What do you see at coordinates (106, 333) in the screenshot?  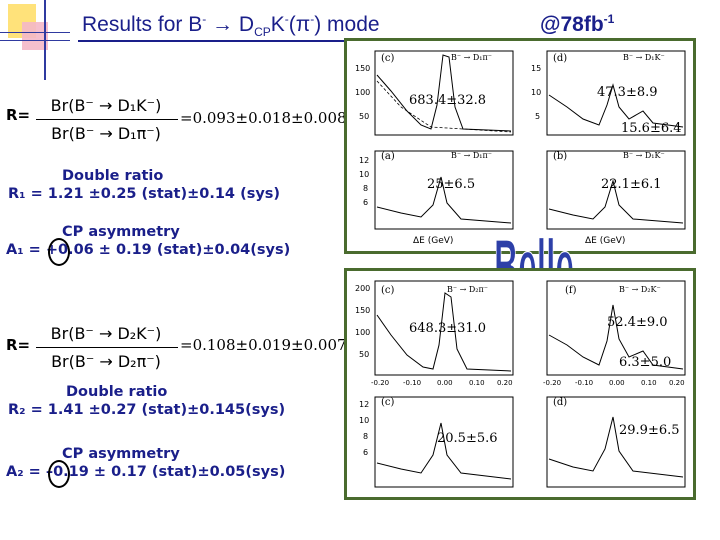 I see `ratio-numerator: Br(B⁻ → D₂K⁻)` at bounding box center [106, 333].